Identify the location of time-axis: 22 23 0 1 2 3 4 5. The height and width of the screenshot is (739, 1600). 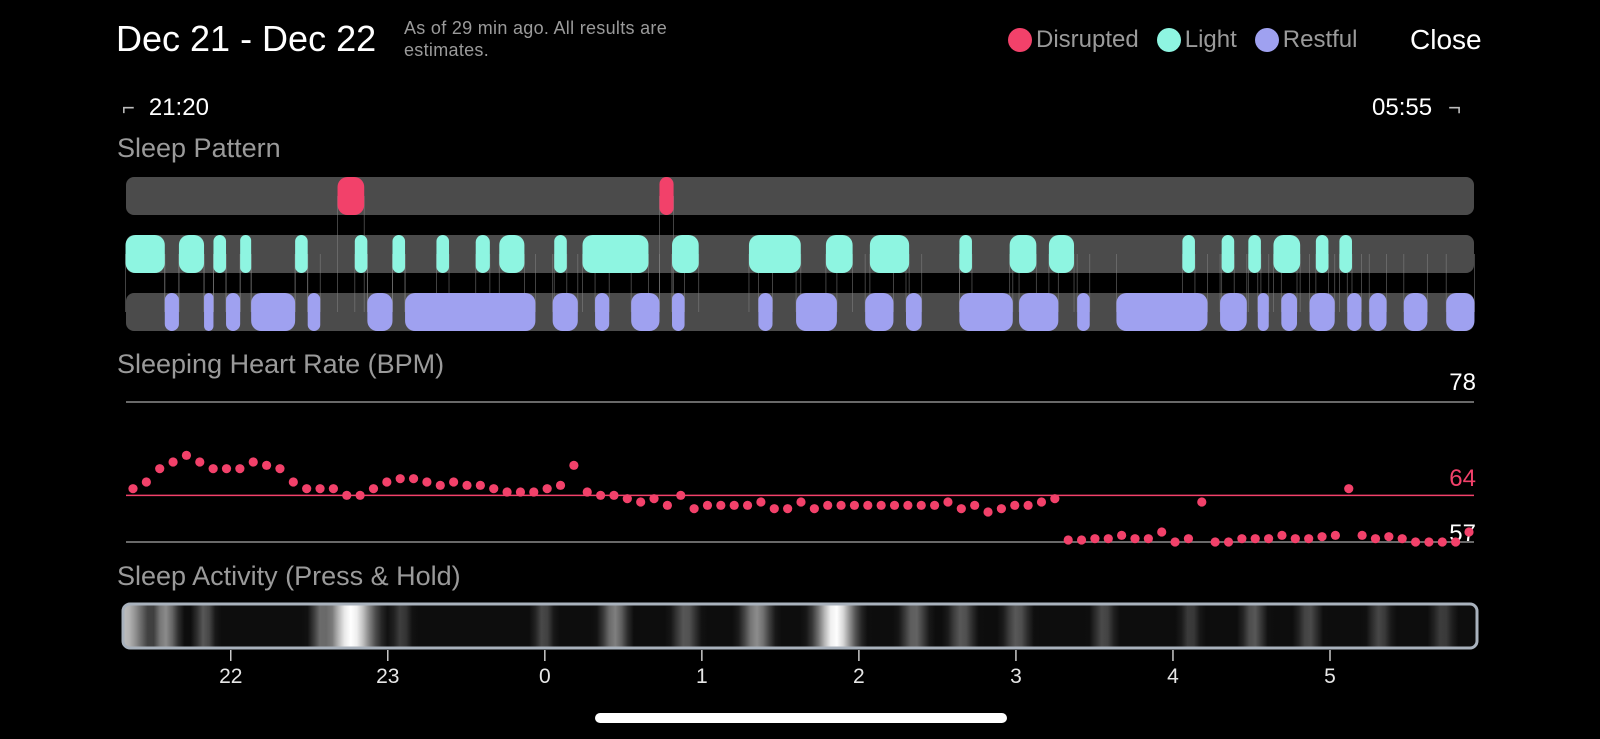
(777, 669).